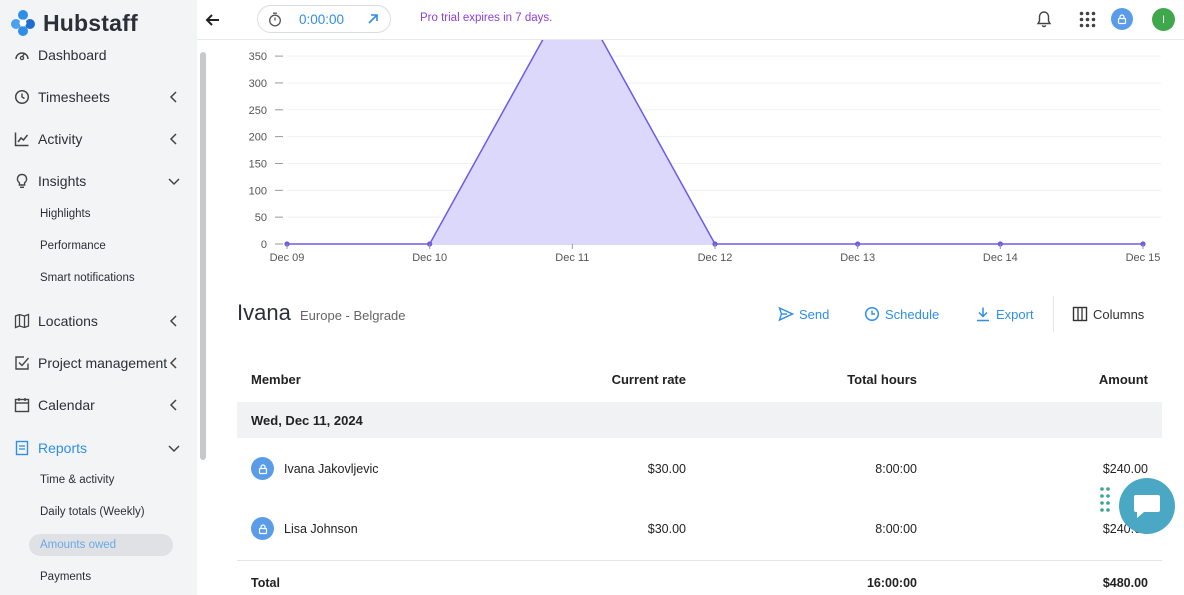  I want to click on row-member-name: Ivana Jakovljevic, so click(331, 469).